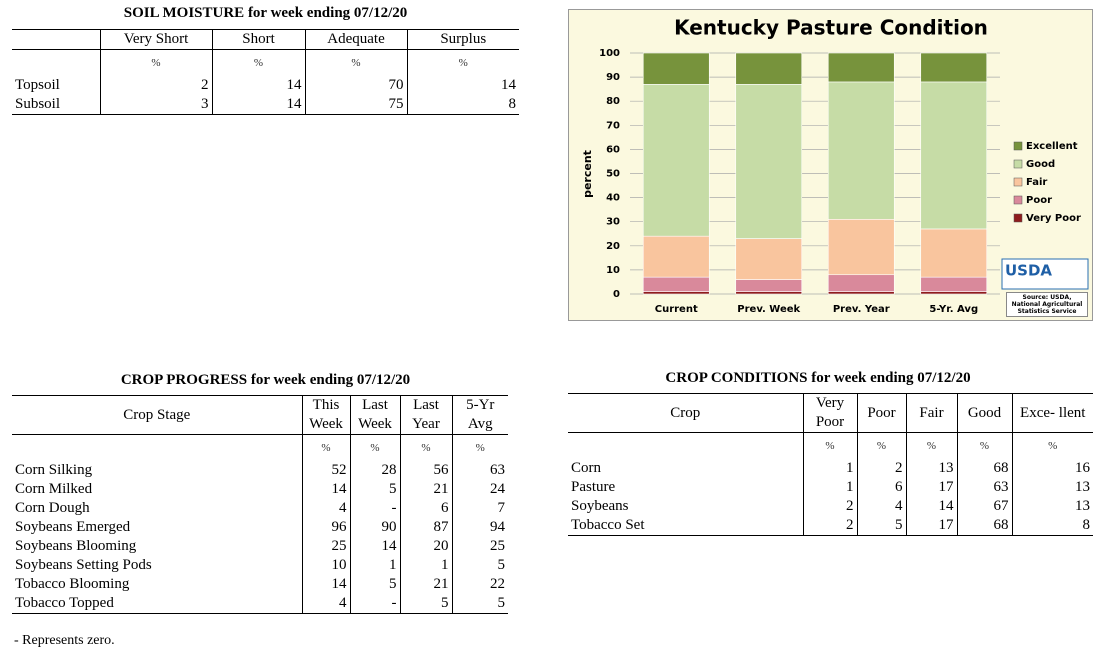 Image resolution: width=1109 pixels, height=661 pixels. What do you see at coordinates (260, 565) in the screenshot?
I see `data-row: Soybeans Setting Pods 10 1 1 5` at bounding box center [260, 565].